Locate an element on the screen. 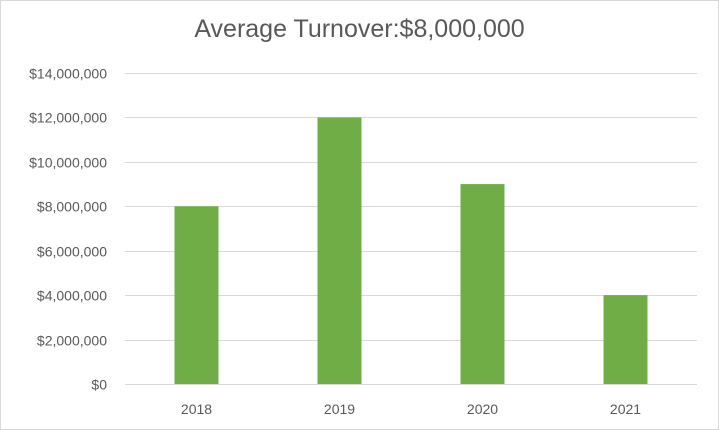 The width and height of the screenshot is (719, 430). y-tick-label: $4,000,000 is located at coordinates (72, 296).